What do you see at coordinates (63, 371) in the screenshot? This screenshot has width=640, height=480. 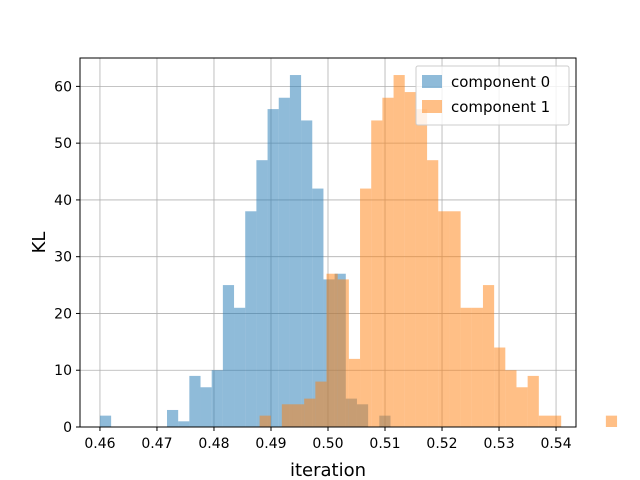 I see `y-tick-label: 10` at bounding box center [63, 371].